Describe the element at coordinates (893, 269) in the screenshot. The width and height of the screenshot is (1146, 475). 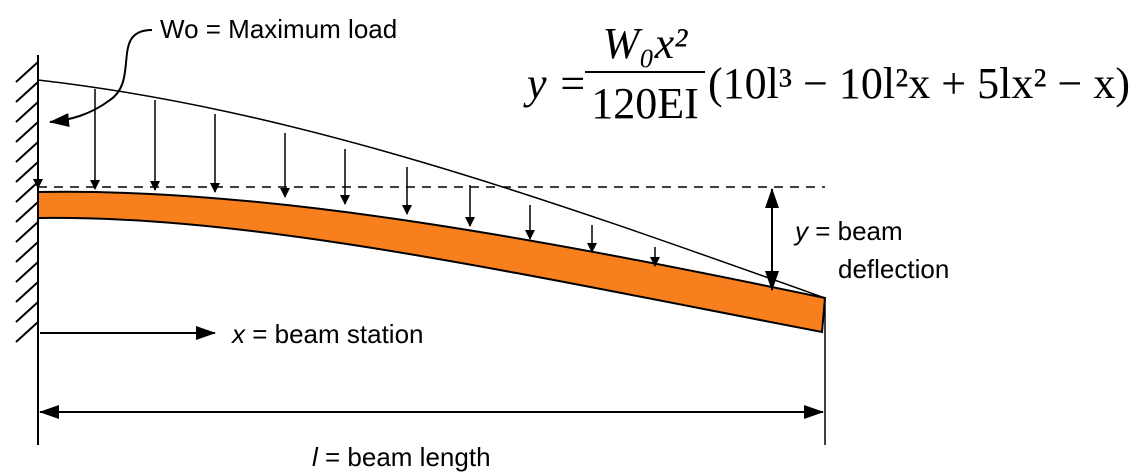
I see `deflection-label-line2: deflection` at that location.